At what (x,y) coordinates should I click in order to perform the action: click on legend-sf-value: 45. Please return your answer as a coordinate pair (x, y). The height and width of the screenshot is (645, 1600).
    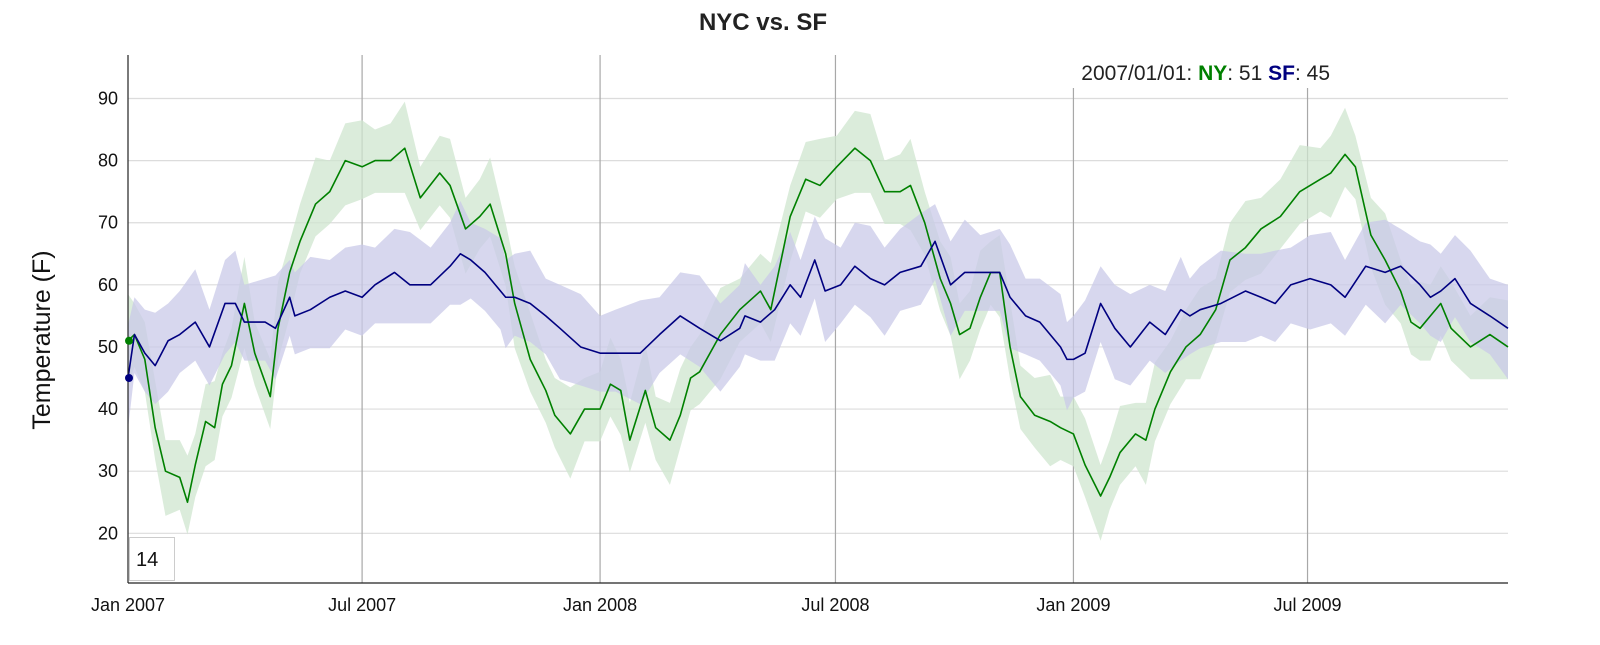
    Looking at the image, I should click on (1318, 73).